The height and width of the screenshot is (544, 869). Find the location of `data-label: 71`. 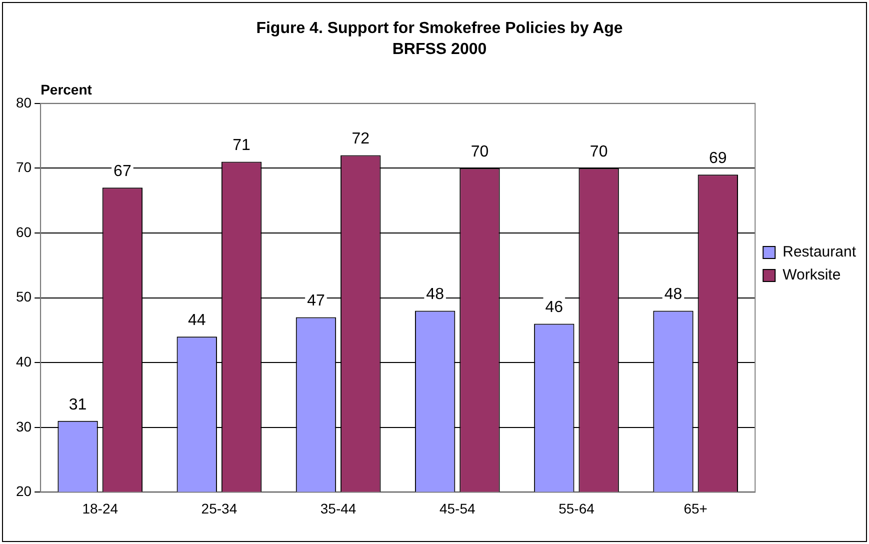

data-label: 71 is located at coordinates (241, 145).